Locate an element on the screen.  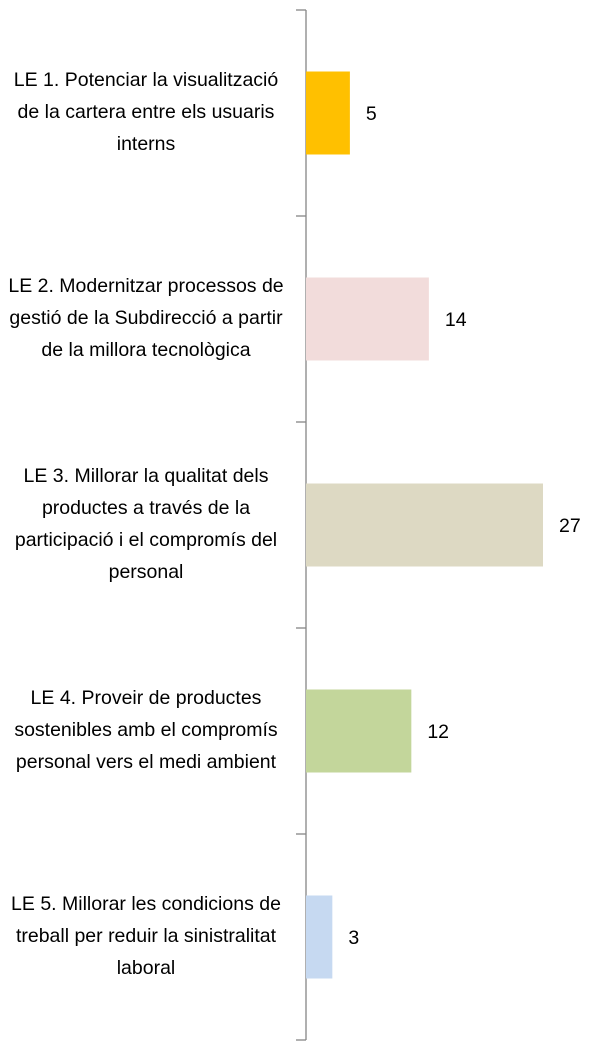
data-label: 14 is located at coordinates (456, 320).